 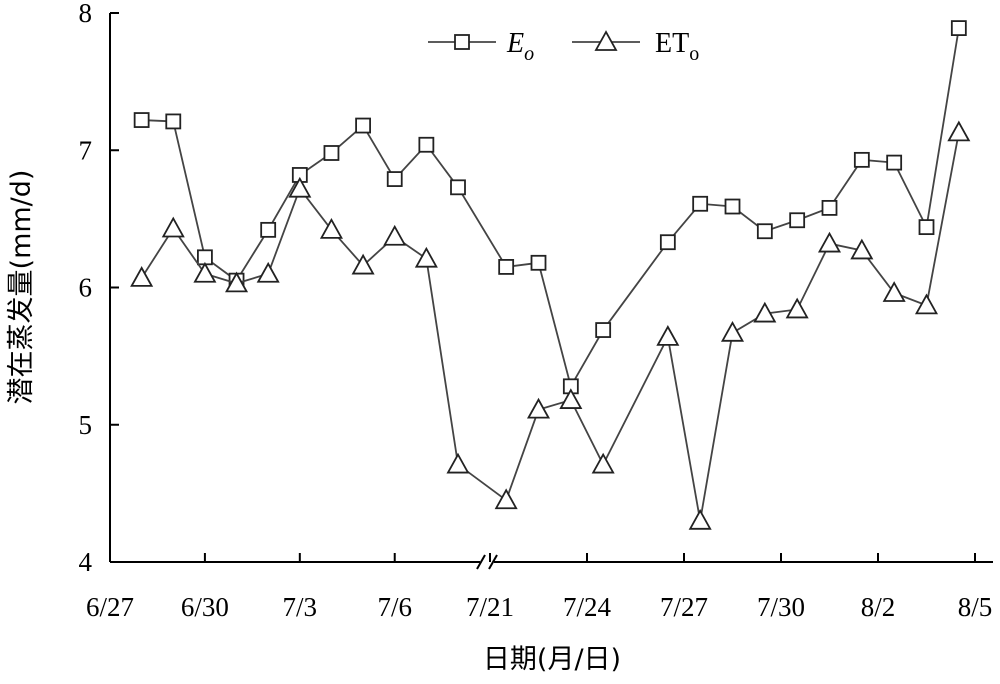 What do you see at coordinates (86, 562) in the screenshot?
I see `y-tick-label: 4` at bounding box center [86, 562].